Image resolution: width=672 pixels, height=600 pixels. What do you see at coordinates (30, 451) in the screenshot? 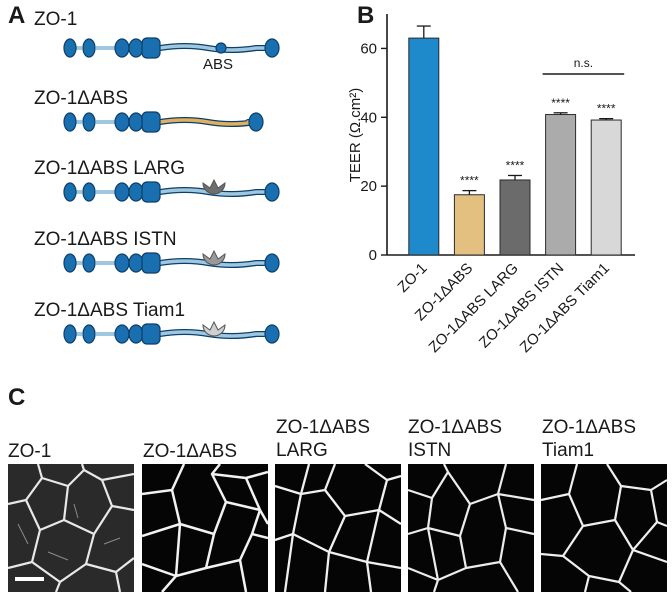
I see `micrograph-label: ZO-1` at bounding box center [30, 451].